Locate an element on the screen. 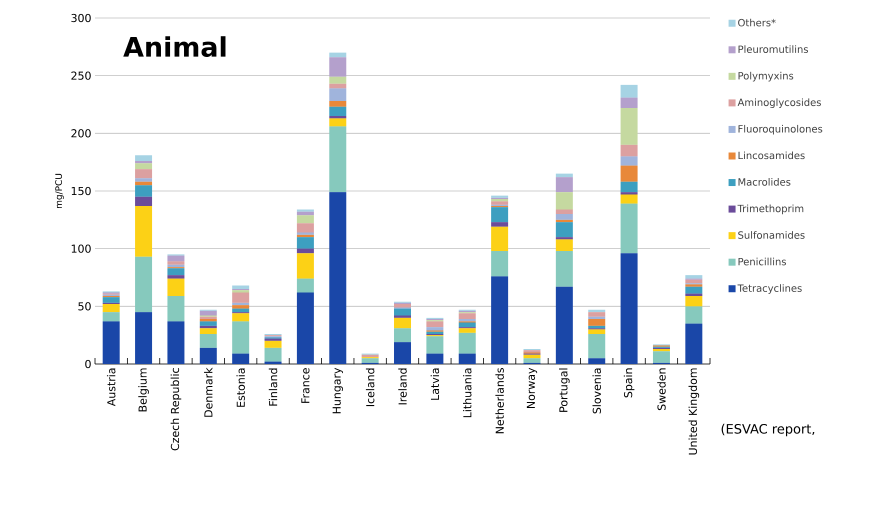  y-tick-label: 0 is located at coordinates (88, 364).